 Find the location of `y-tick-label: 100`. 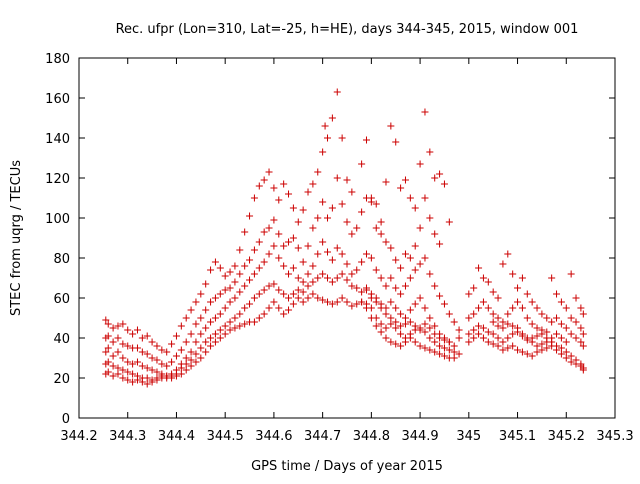

y-tick-label: 100 is located at coordinates (57, 219).